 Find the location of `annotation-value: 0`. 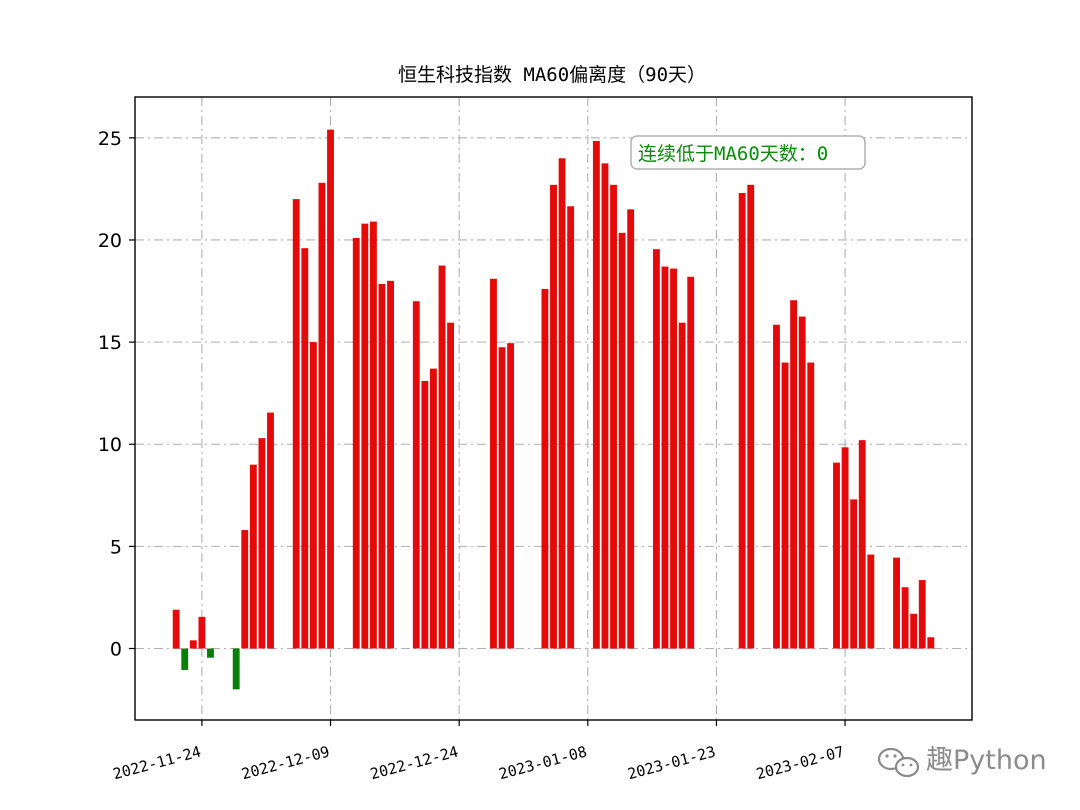

annotation-value: 0 is located at coordinates (822, 154).